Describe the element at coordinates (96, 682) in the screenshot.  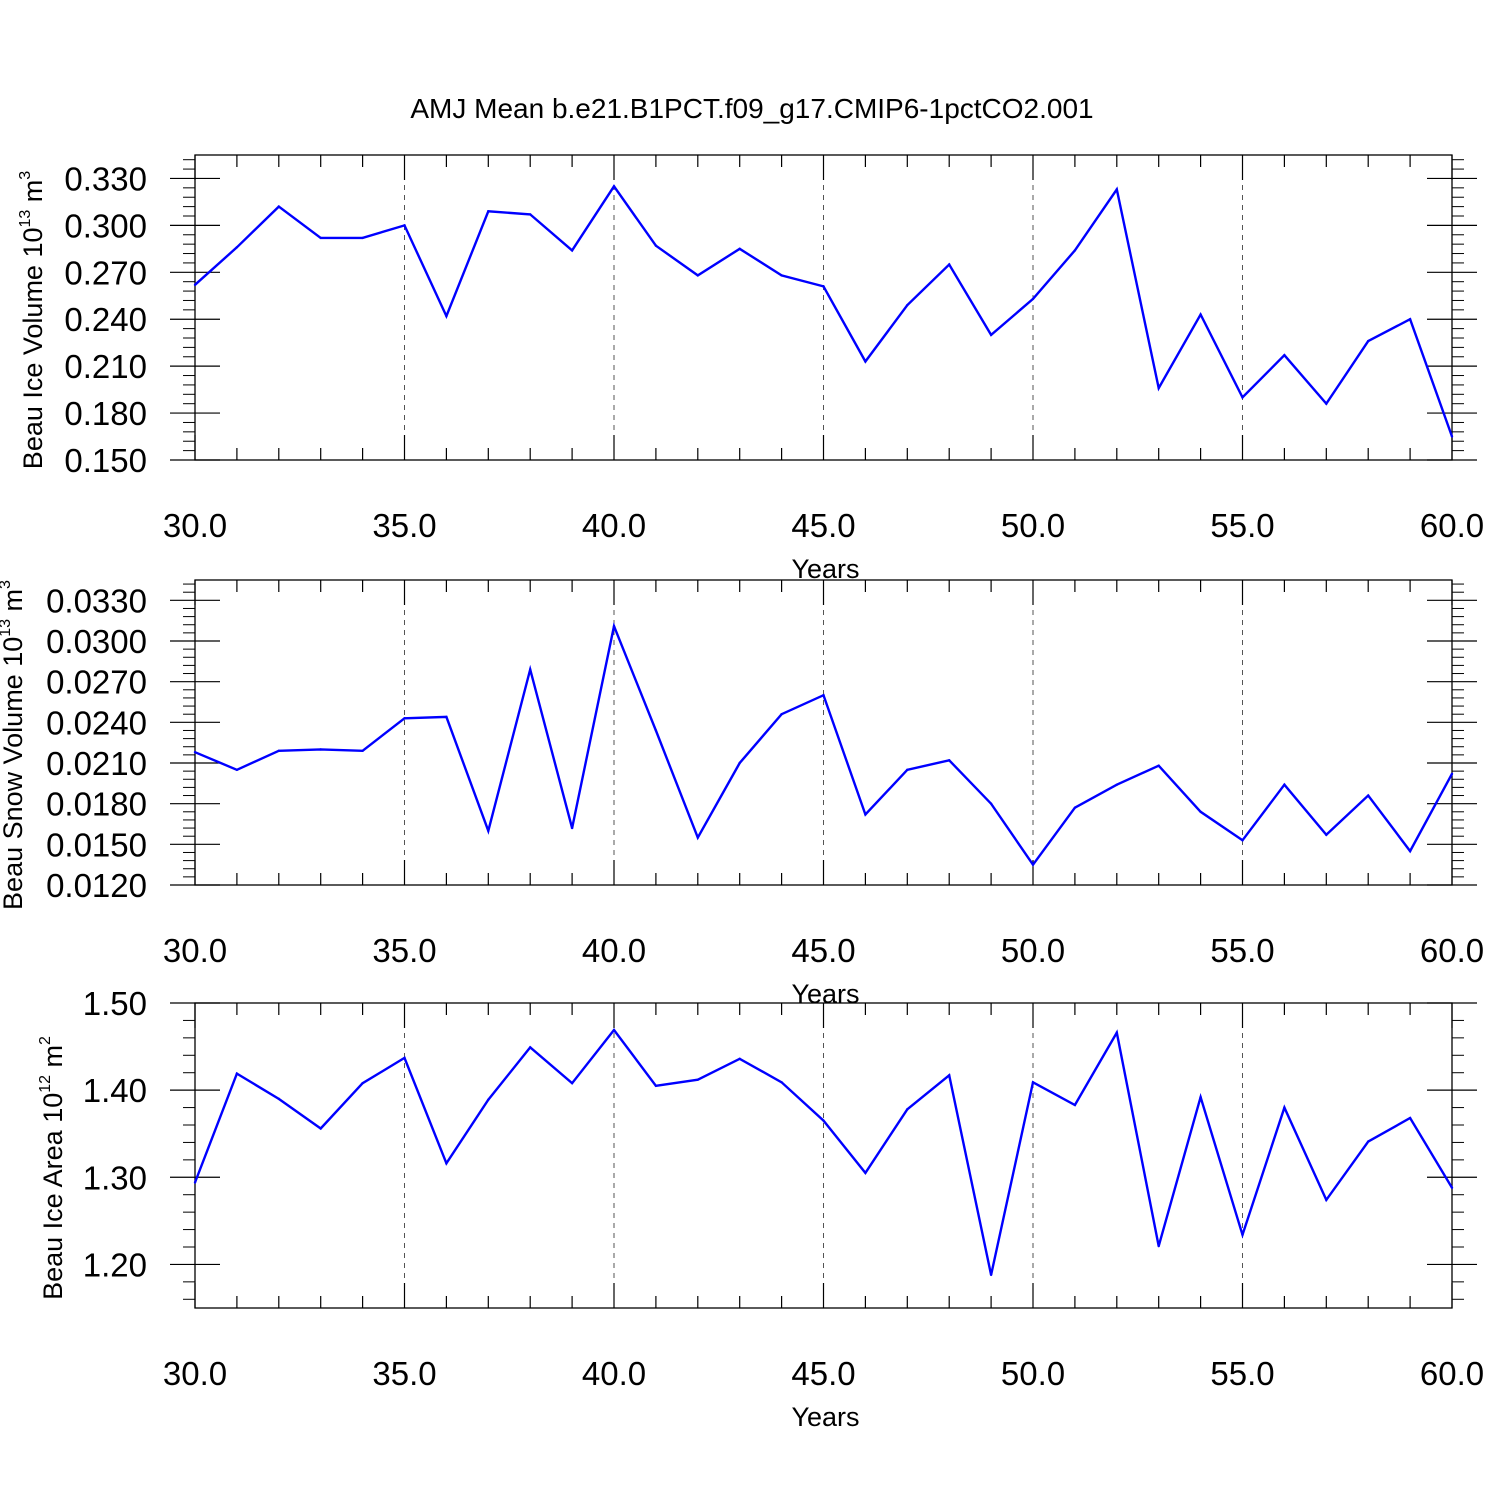
I see `y-tick-label: 0.0270` at that location.